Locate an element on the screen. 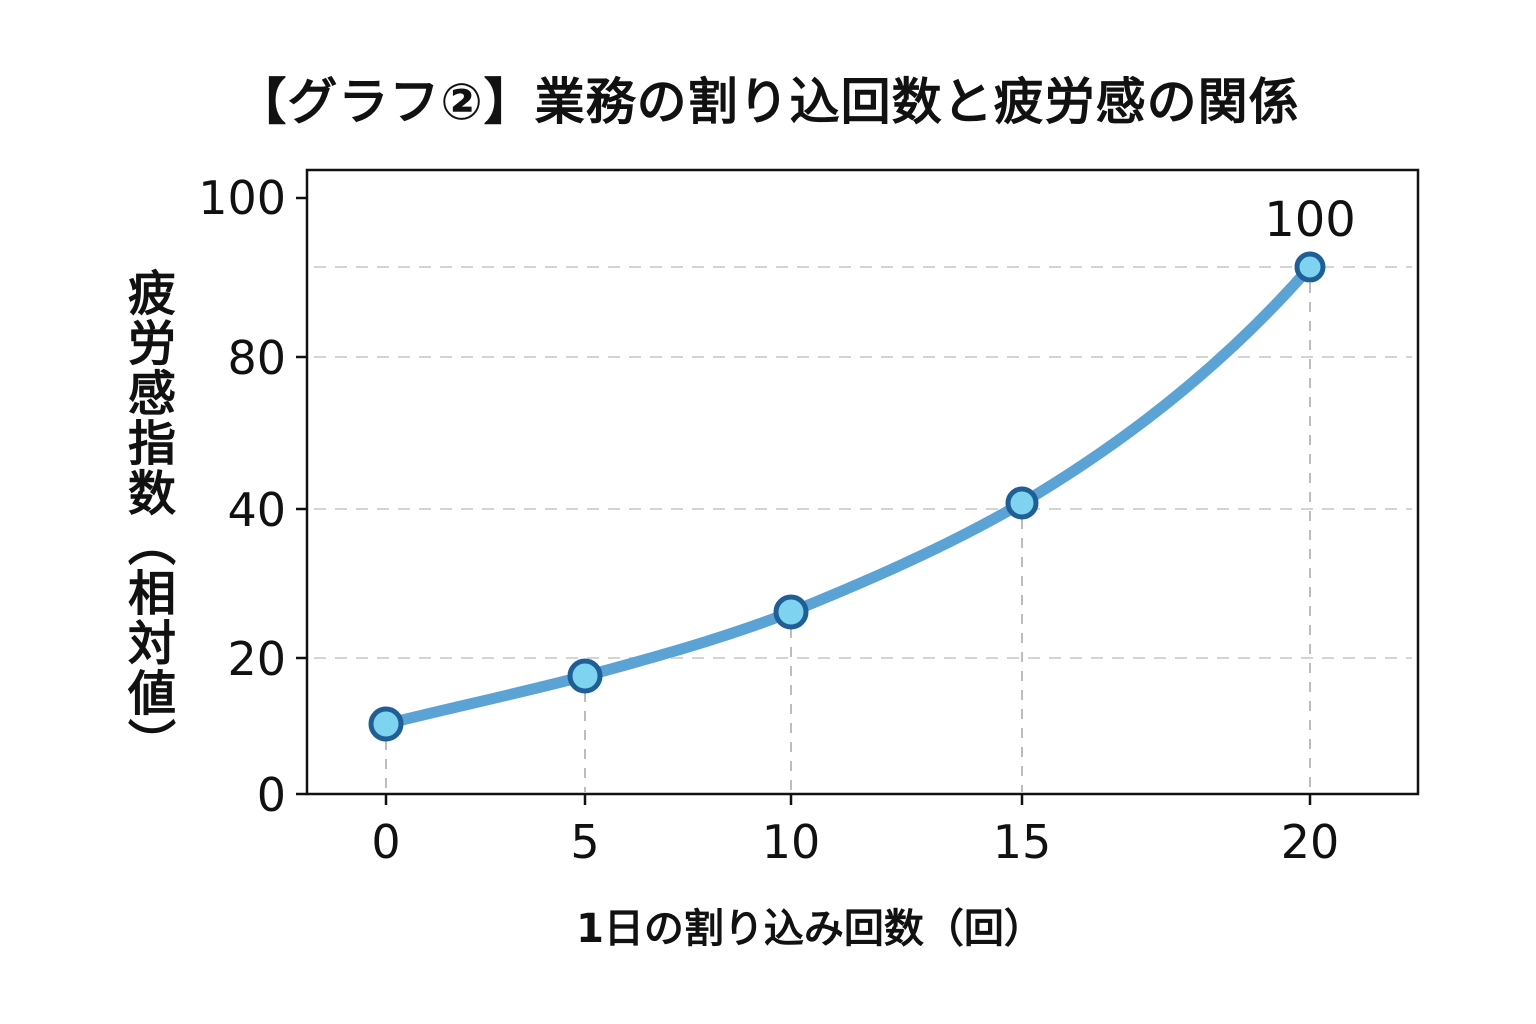  x-axis-ticks is located at coordinates (848, 799).